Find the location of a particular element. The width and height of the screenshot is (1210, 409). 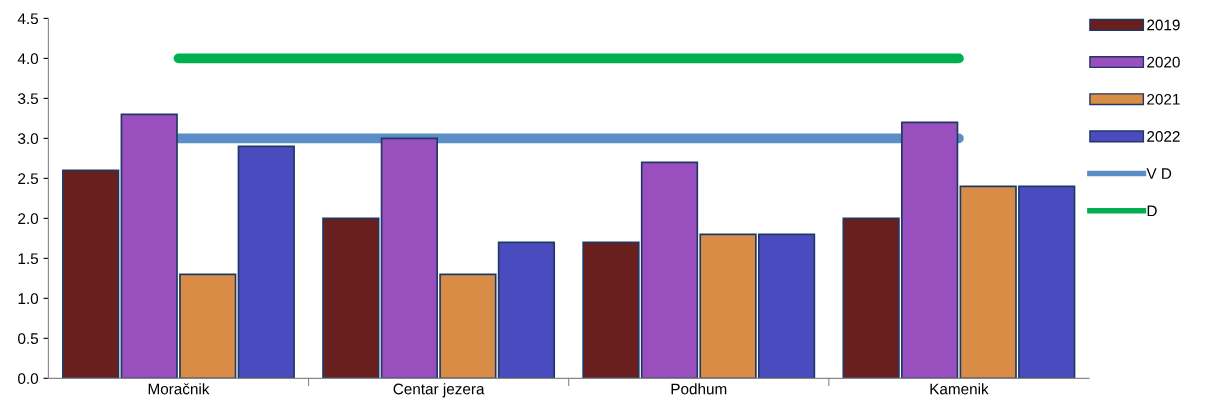

x-tick-label: Centar jezera is located at coordinates (439, 390).